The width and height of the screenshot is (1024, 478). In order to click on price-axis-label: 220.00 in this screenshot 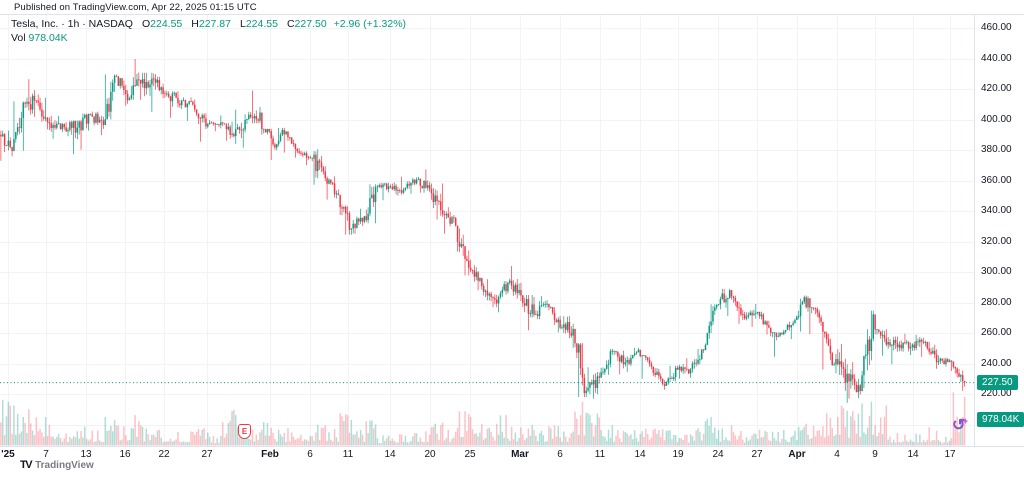, I will do `click(996, 393)`.